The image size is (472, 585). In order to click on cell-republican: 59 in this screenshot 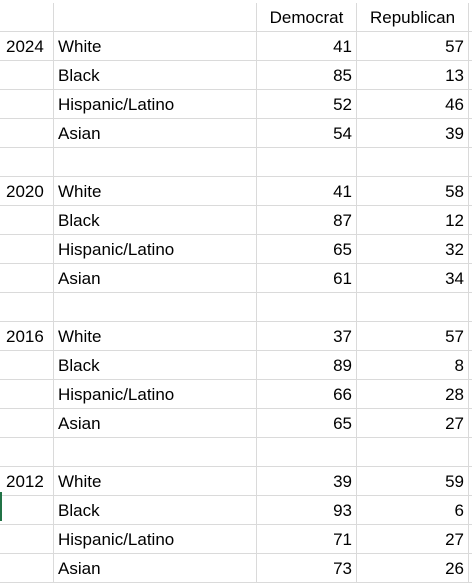, I will do `click(413, 481)`.